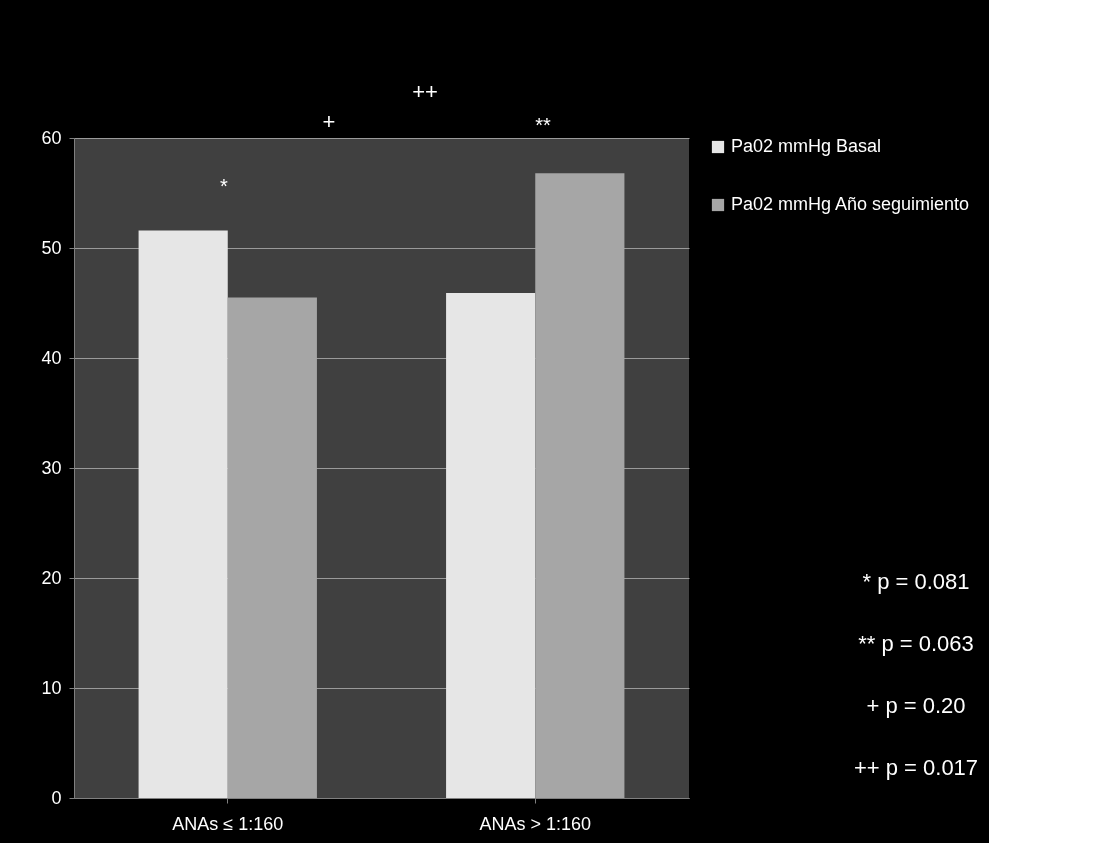 The image size is (1116, 860). Describe the element at coordinates (228, 823) in the screenshot. I see `x-tick-label: ANAs ≤ 1:160` at that location.